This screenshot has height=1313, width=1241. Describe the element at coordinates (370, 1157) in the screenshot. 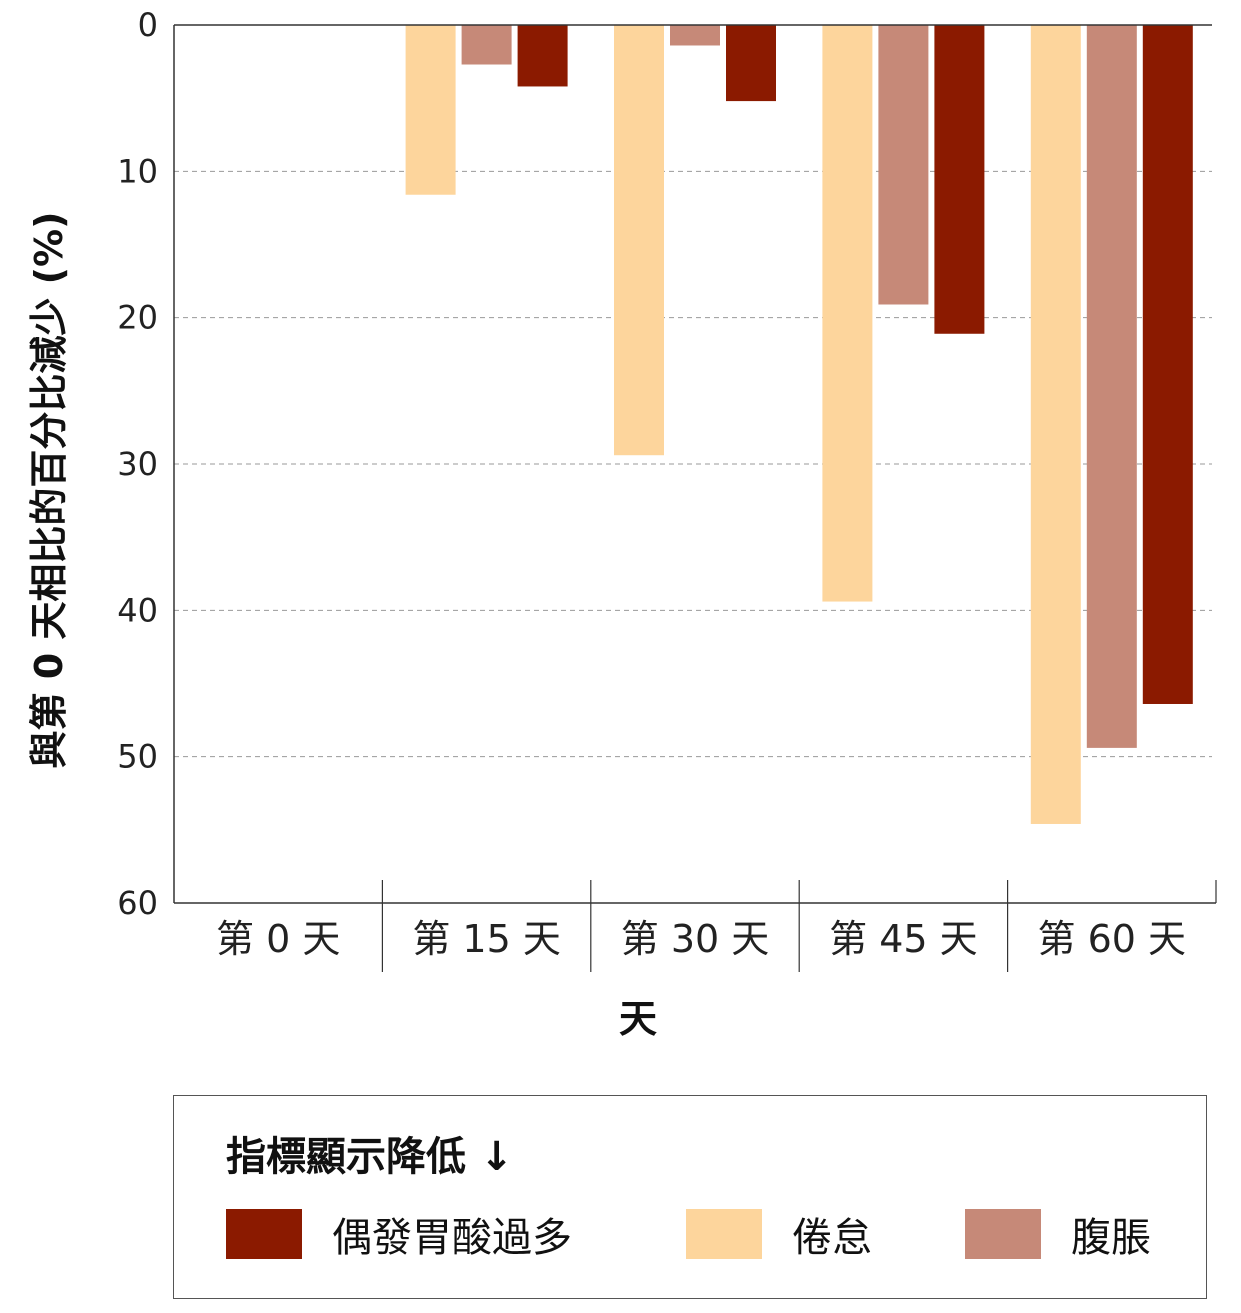

I see `legend-title: 指標顯示降低 ↓` at that location.